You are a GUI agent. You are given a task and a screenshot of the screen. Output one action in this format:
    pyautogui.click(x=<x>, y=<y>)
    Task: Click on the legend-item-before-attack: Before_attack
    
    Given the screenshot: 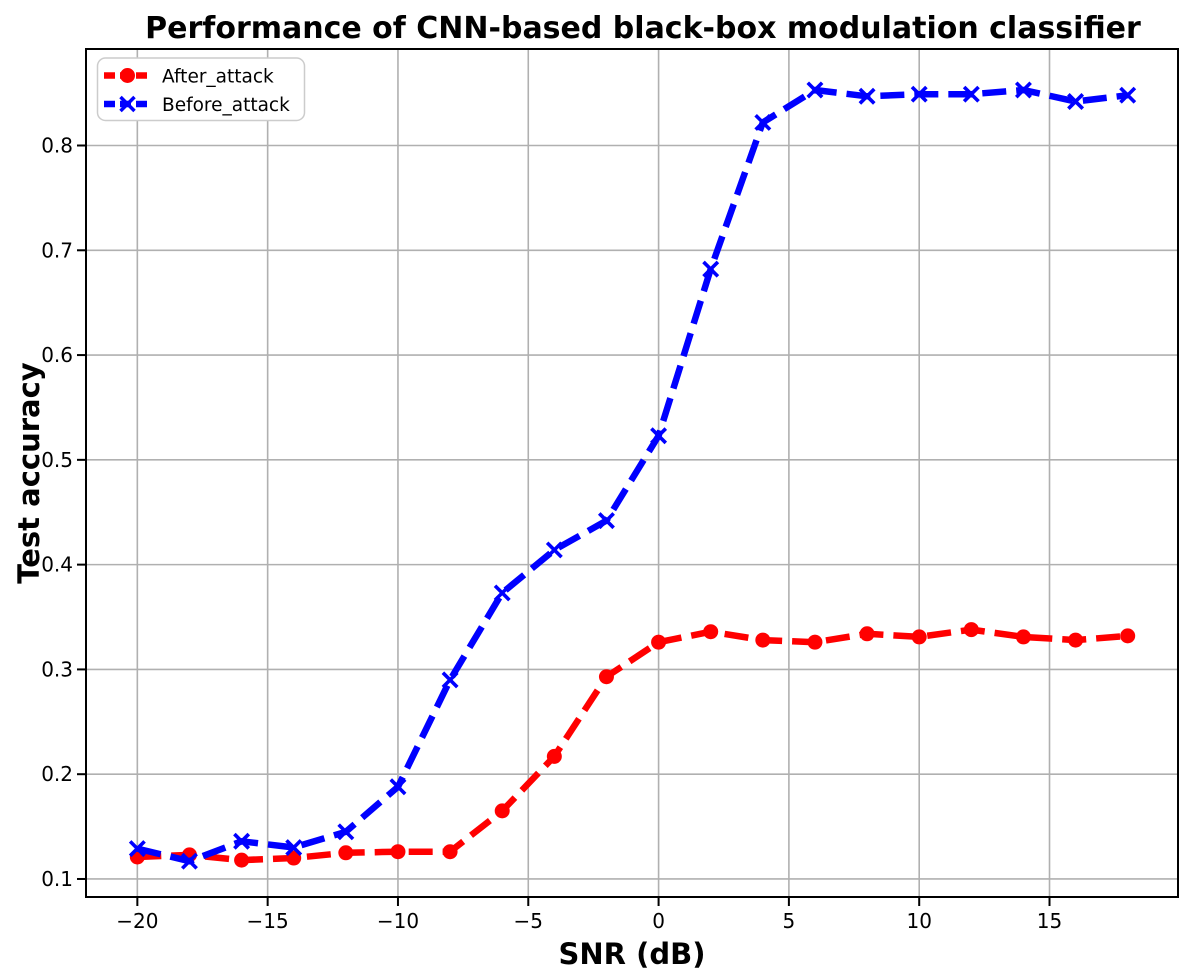 What is the action you would take?
    pyautogui.click(x=197, y=105)
    